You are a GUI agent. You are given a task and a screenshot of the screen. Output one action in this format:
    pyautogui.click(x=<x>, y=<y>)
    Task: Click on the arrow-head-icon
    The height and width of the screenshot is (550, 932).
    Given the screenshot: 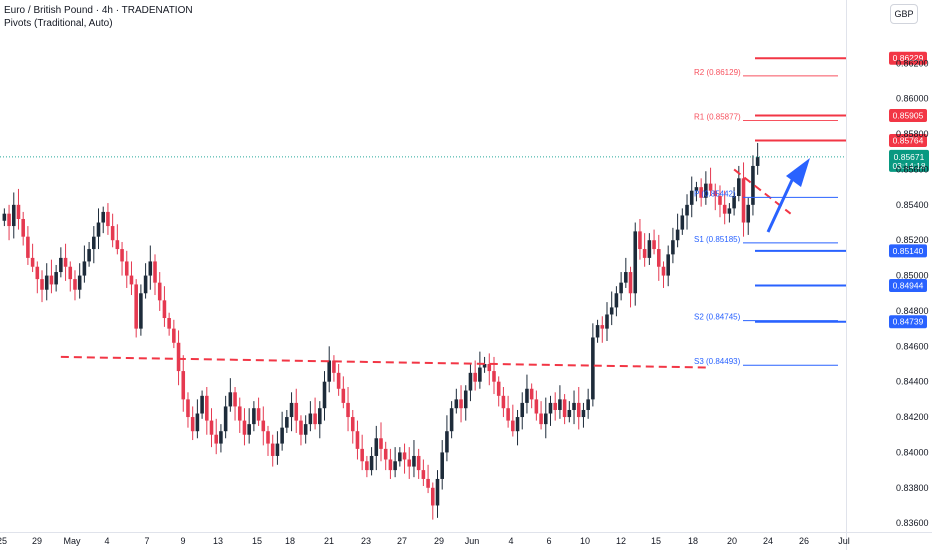 What is the action you would take?
    pyautogui.click(x=798, y=172)
    